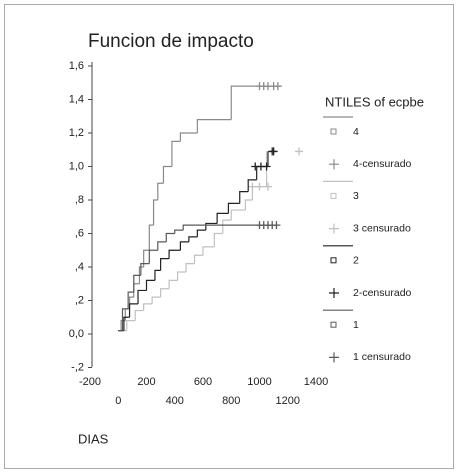  I want to click on y-tick-label: -,2, so click(77, 367).